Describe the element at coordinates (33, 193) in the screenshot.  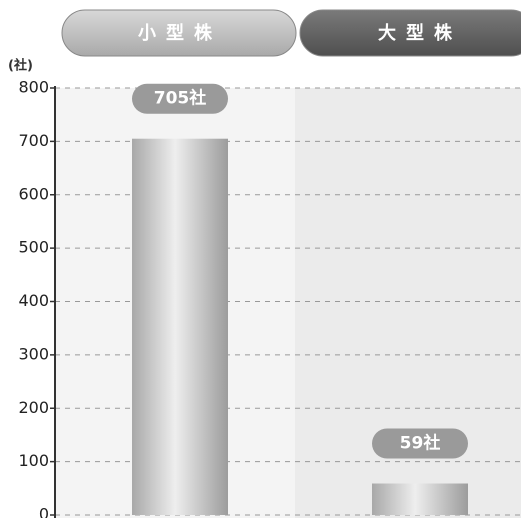
I see `y-tick-label: 600` at that location.